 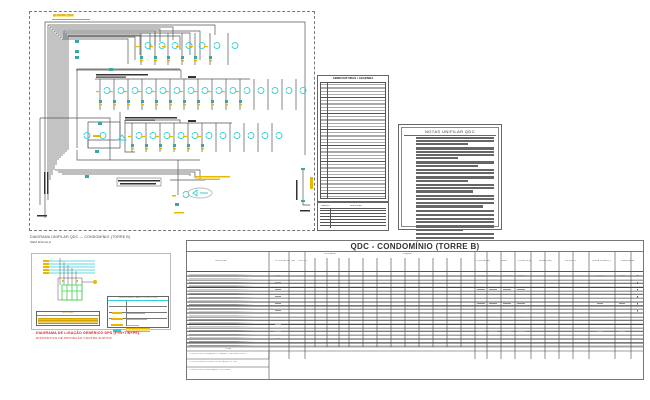 What do you see at coordinates (74, 338) in the screenshot?
I see `dps-caption-sub: DISPOSITIVO DE PROTEÇÃO CONTRA SURTOS` at bounding box center [74, 338].